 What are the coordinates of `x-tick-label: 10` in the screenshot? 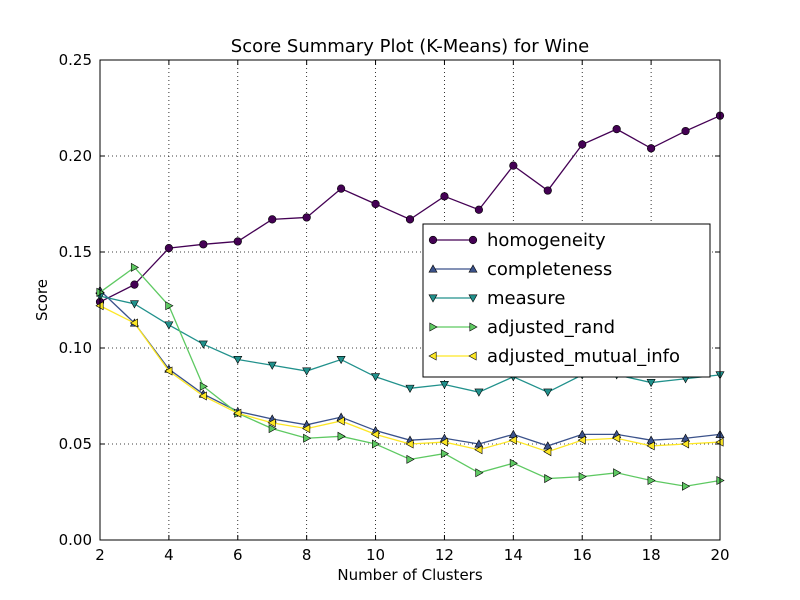 It's located at (375, 555).